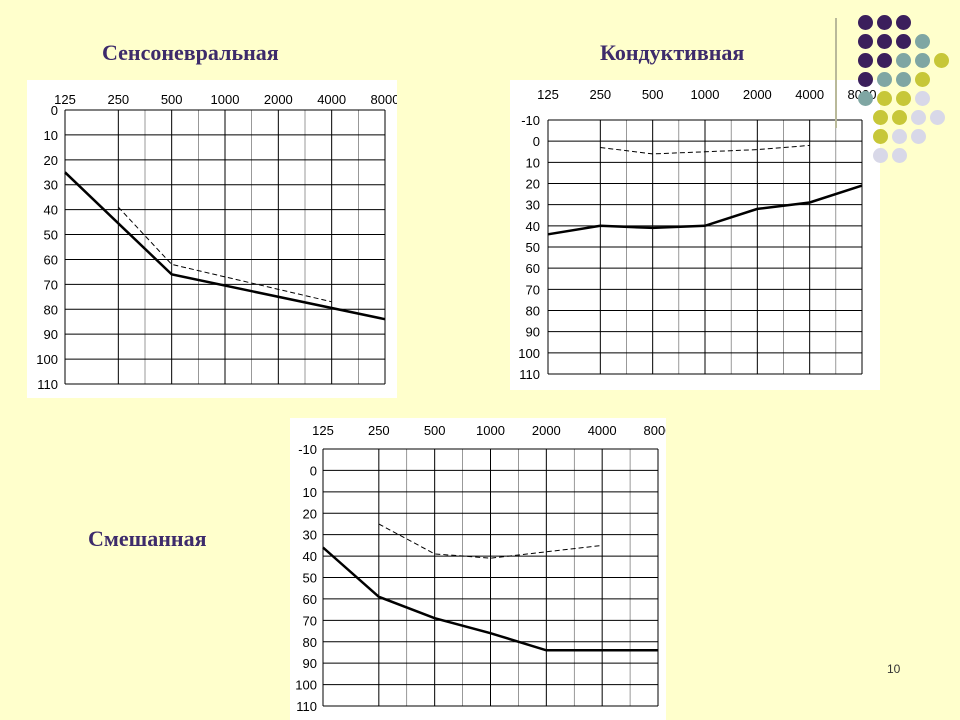 This screenshot has height=720, width=960. Describe the element at coordinates (190, 52) in the screenshot. I see `chart-title: Сенсоневральная` at that location.